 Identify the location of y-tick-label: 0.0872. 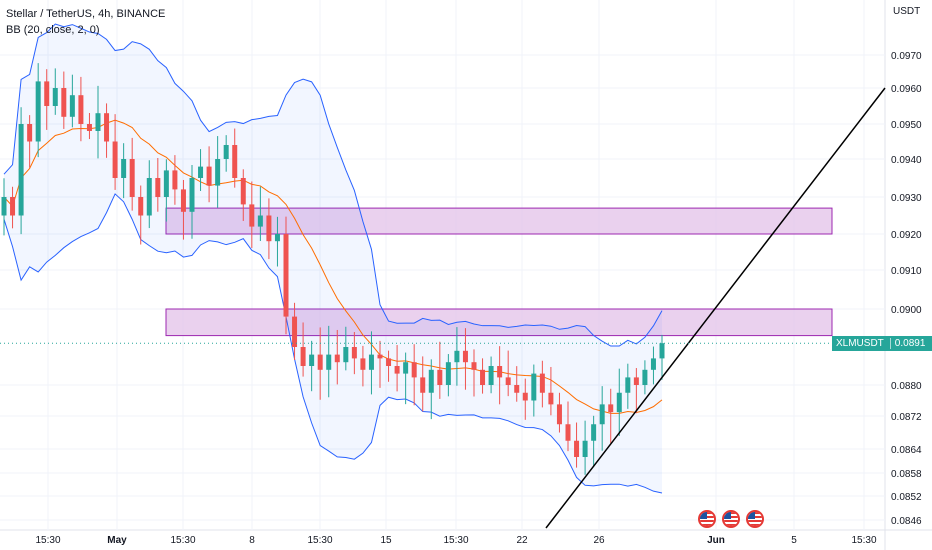
(906, 417).